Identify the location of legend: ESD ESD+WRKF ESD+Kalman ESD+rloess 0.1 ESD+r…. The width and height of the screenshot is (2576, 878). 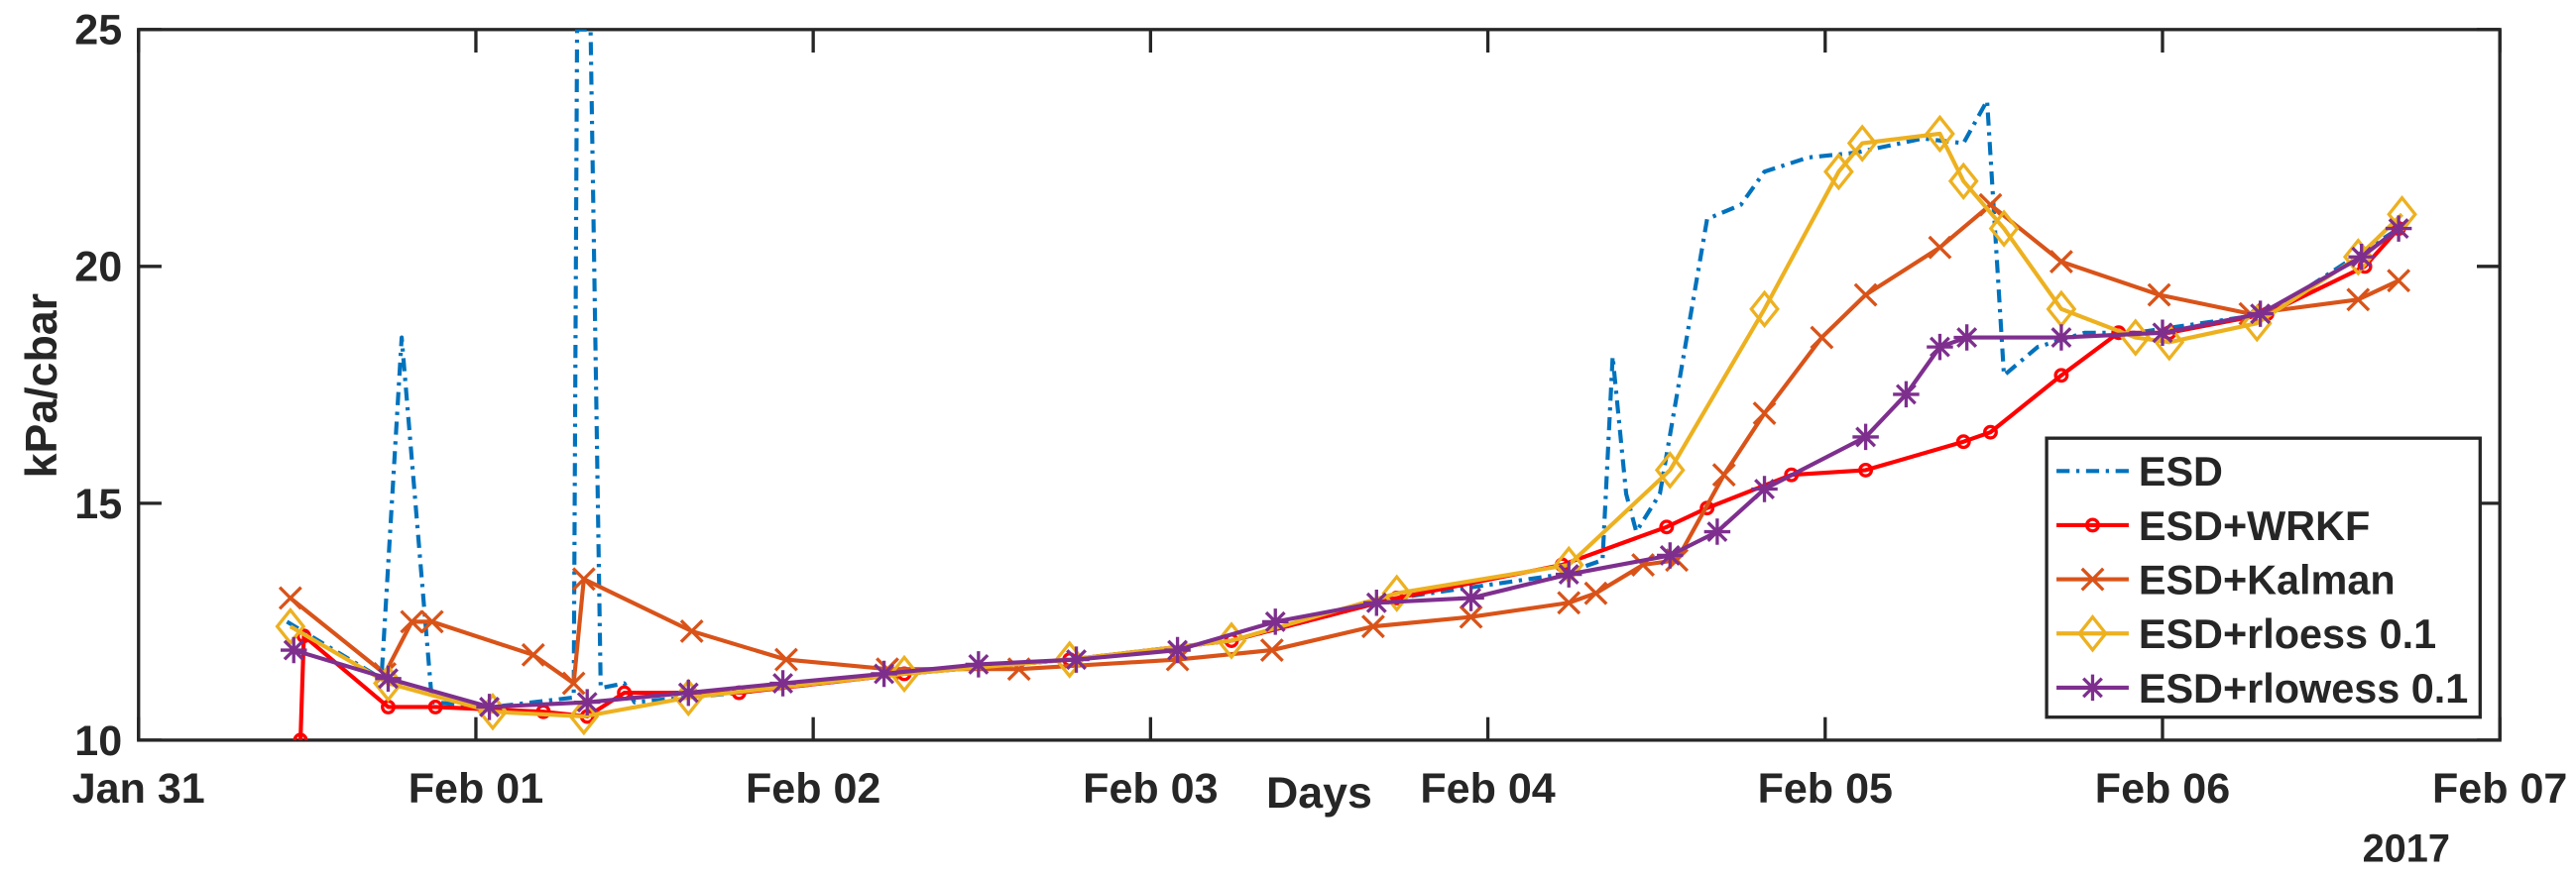
(2263, 577).